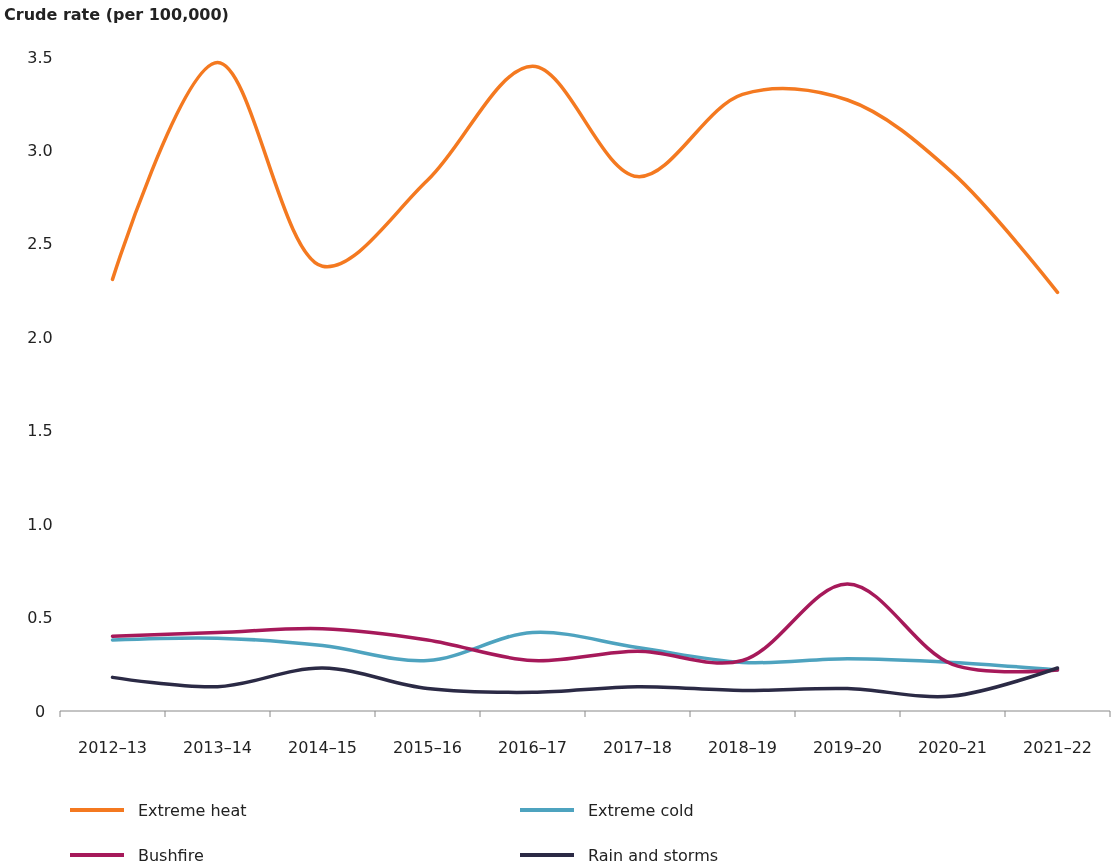 This screenshot has width=1116, height=866. What do you see at coordinates (40, 524) in the screenshot?
I see `y-tick-label: 1.0` at bounding box center [40, 524].